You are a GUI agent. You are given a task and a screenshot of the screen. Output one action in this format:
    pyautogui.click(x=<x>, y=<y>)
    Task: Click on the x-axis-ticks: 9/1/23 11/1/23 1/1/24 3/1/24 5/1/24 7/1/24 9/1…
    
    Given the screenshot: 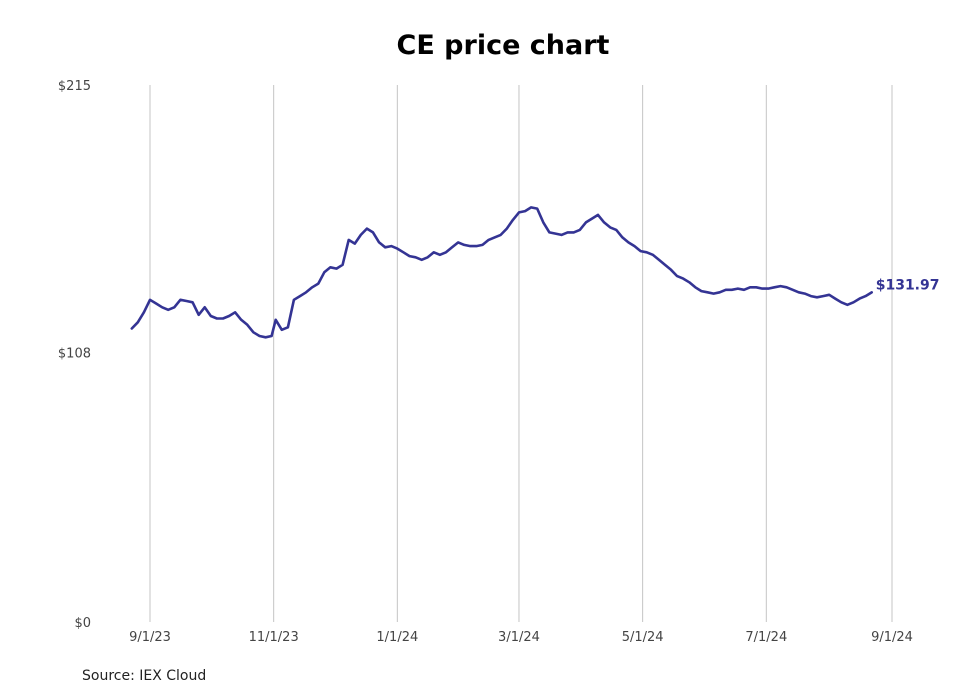 What is the action you would take?
    pyautogui.click(x=521, y=637)
    